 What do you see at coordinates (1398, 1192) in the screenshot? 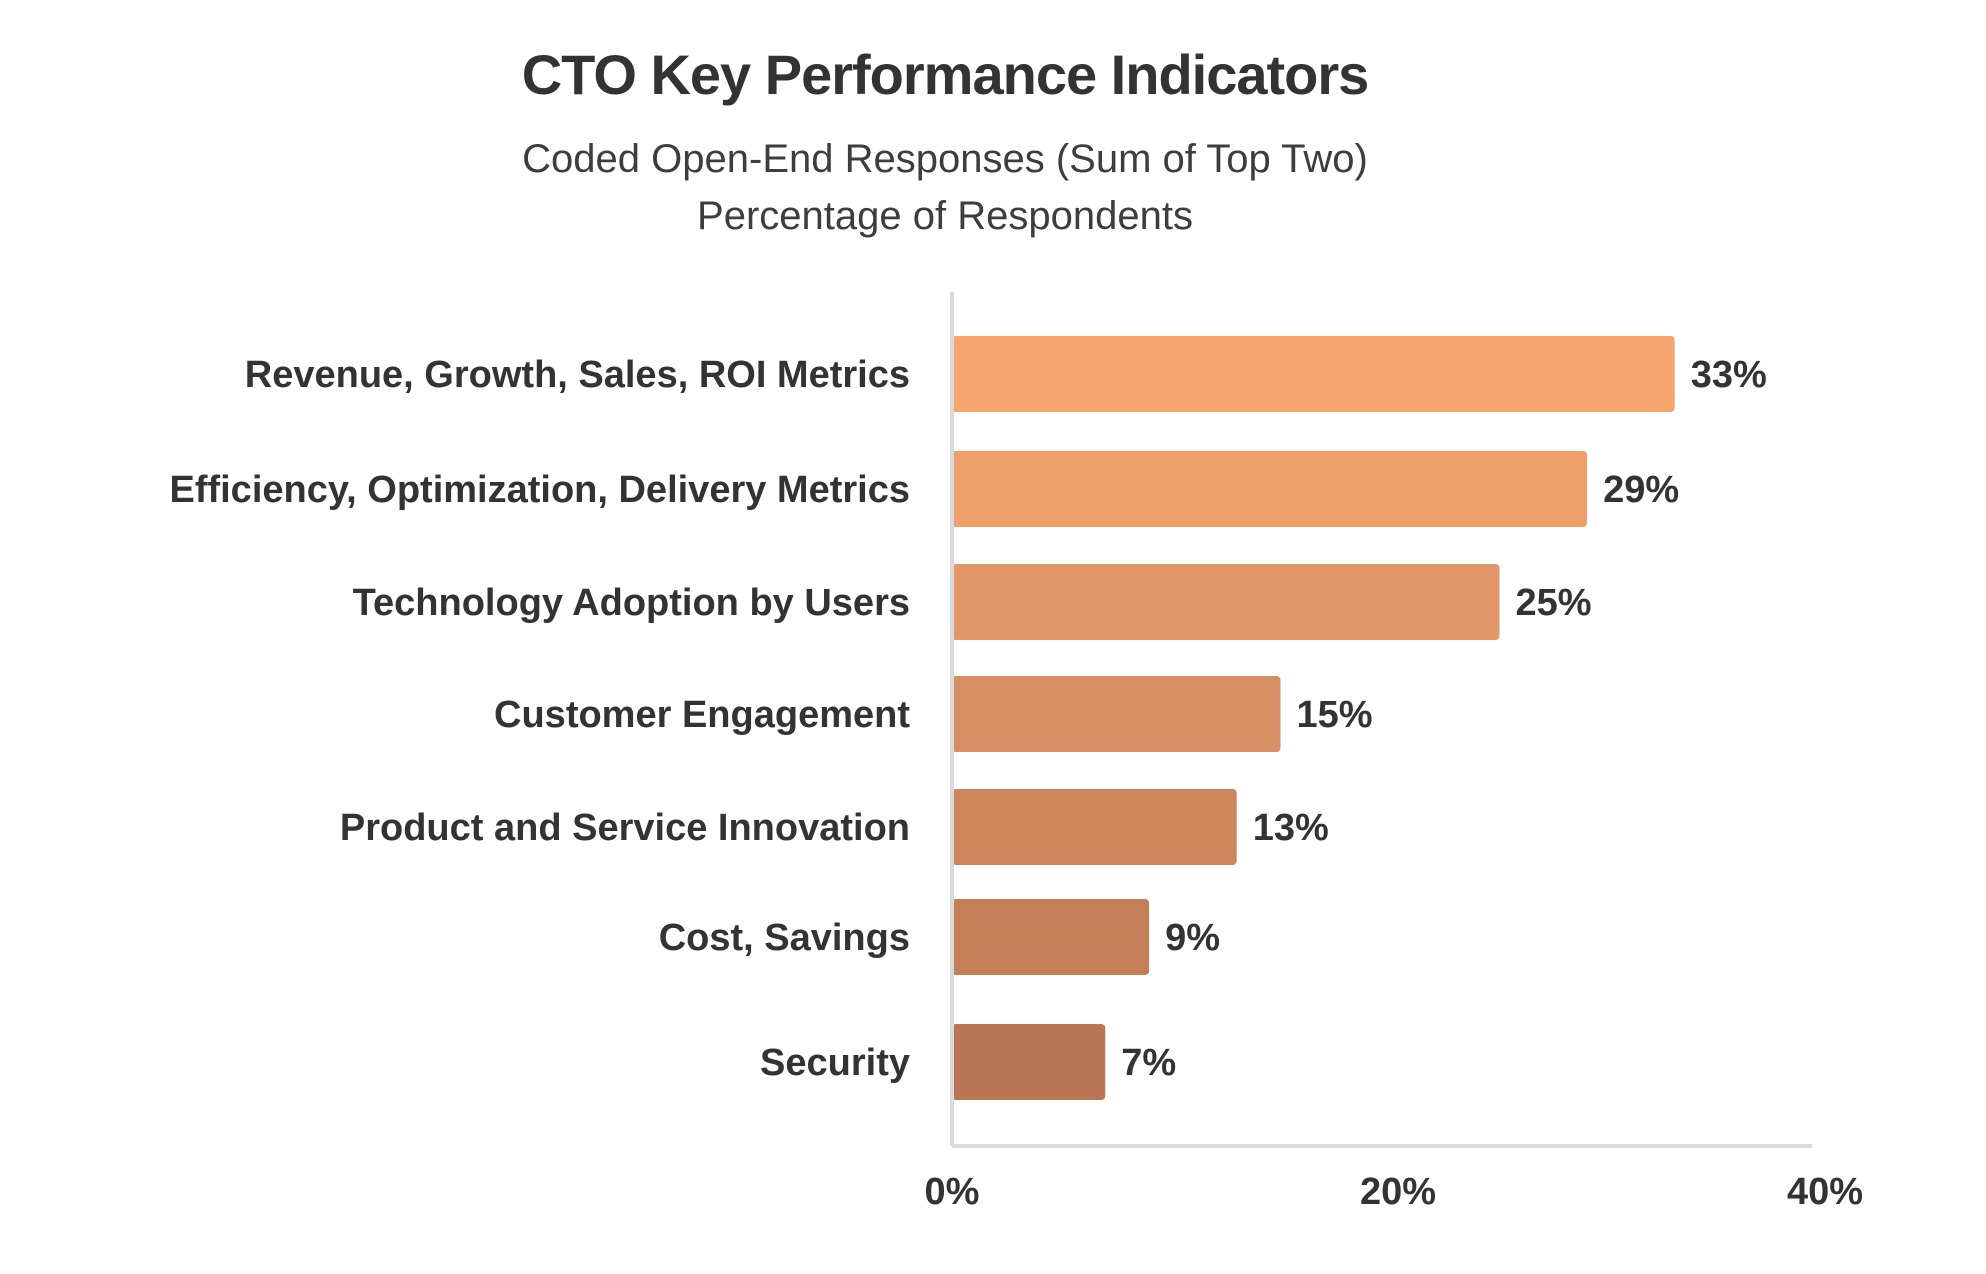
I see `x-tick-label: 20%` at bounding box center [1398, 1192].